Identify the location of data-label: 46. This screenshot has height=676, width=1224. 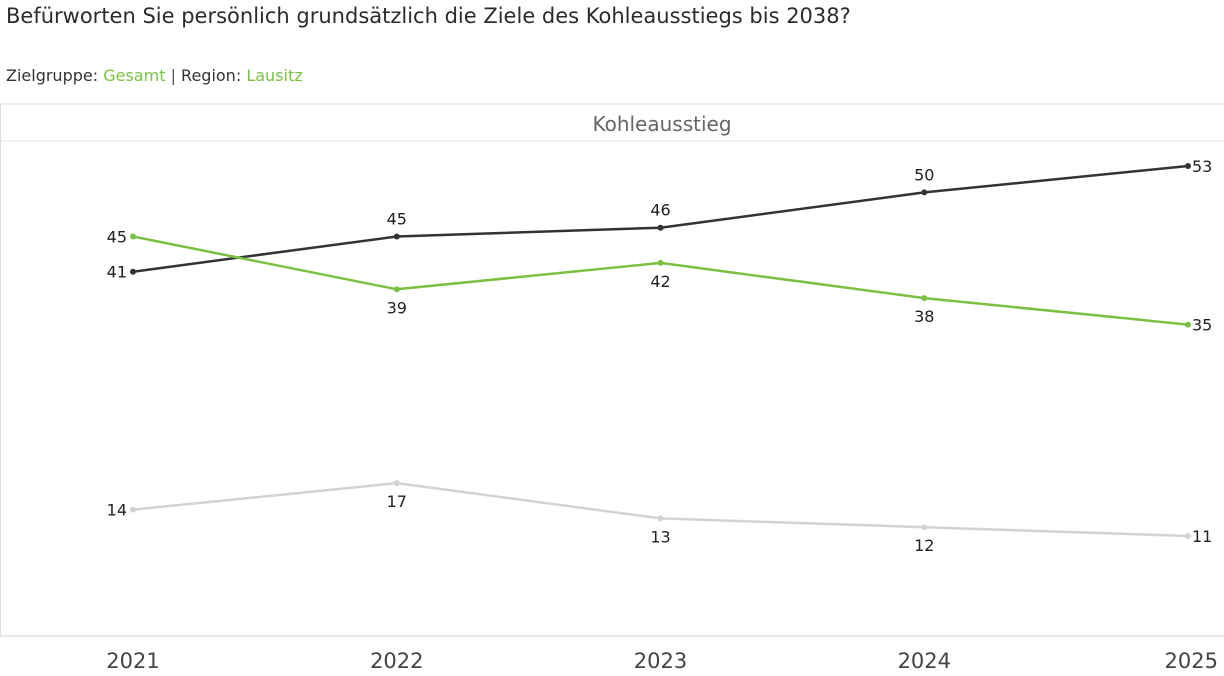
(660, 210).